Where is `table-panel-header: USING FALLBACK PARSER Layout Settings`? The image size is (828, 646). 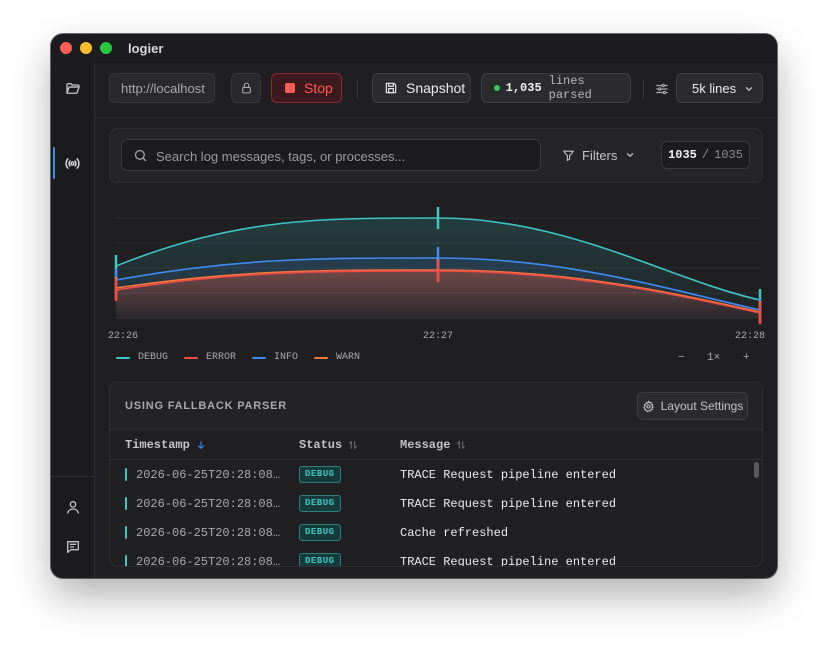 table-panel-header: USING FALLBACK PARSER Layout Settings is located at coordinates (436, 406).